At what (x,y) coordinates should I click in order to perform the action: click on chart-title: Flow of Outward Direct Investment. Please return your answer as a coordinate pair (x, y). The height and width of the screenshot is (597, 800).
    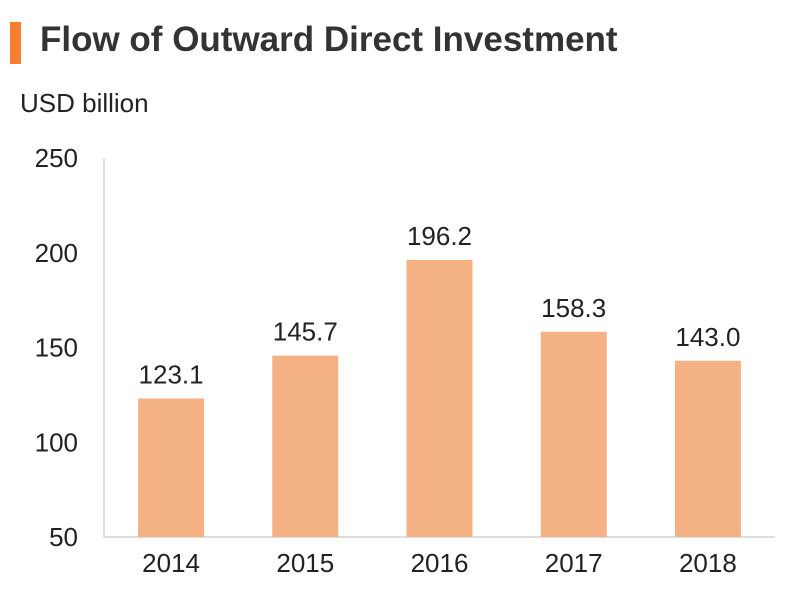
    Looking at the image, I should click on (329, 39).